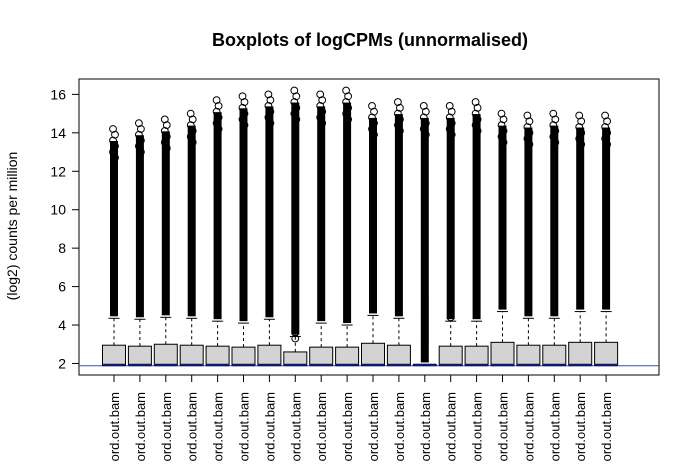 The width and height of the screenshot is (700, 475). What do you see at coordinates (58, 171) in the screenshot?
I see `y-tick-label: 12` at bounding box center [58, 171].